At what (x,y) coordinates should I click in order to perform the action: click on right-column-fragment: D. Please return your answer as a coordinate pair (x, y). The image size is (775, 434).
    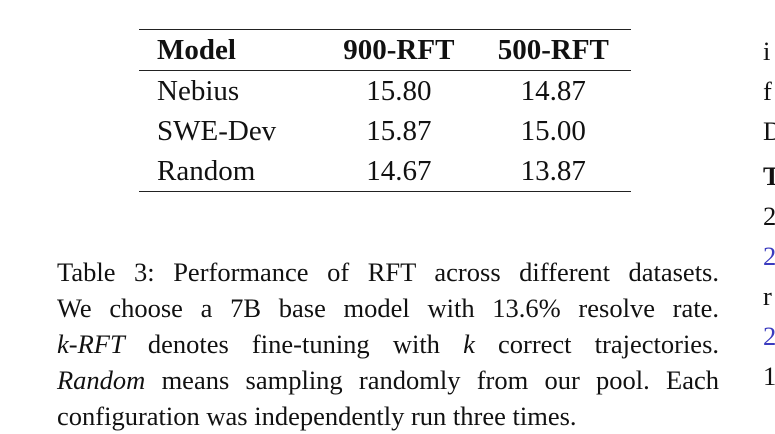
    Looking at the image, I should click on (769, 131).